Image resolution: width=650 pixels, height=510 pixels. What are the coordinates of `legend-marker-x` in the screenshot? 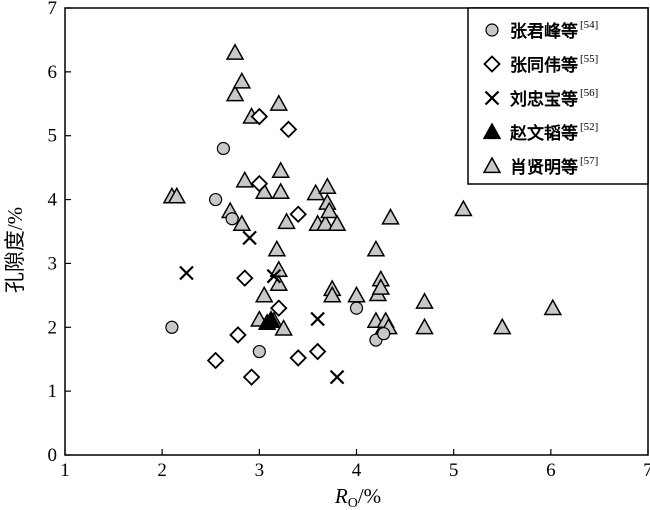 It's located at (492, 98).